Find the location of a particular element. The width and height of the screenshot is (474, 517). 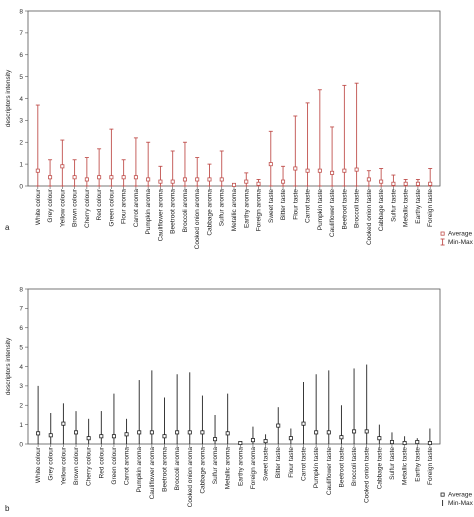

category-label: Cooked onion aroma is located at coordinates (197, 219).